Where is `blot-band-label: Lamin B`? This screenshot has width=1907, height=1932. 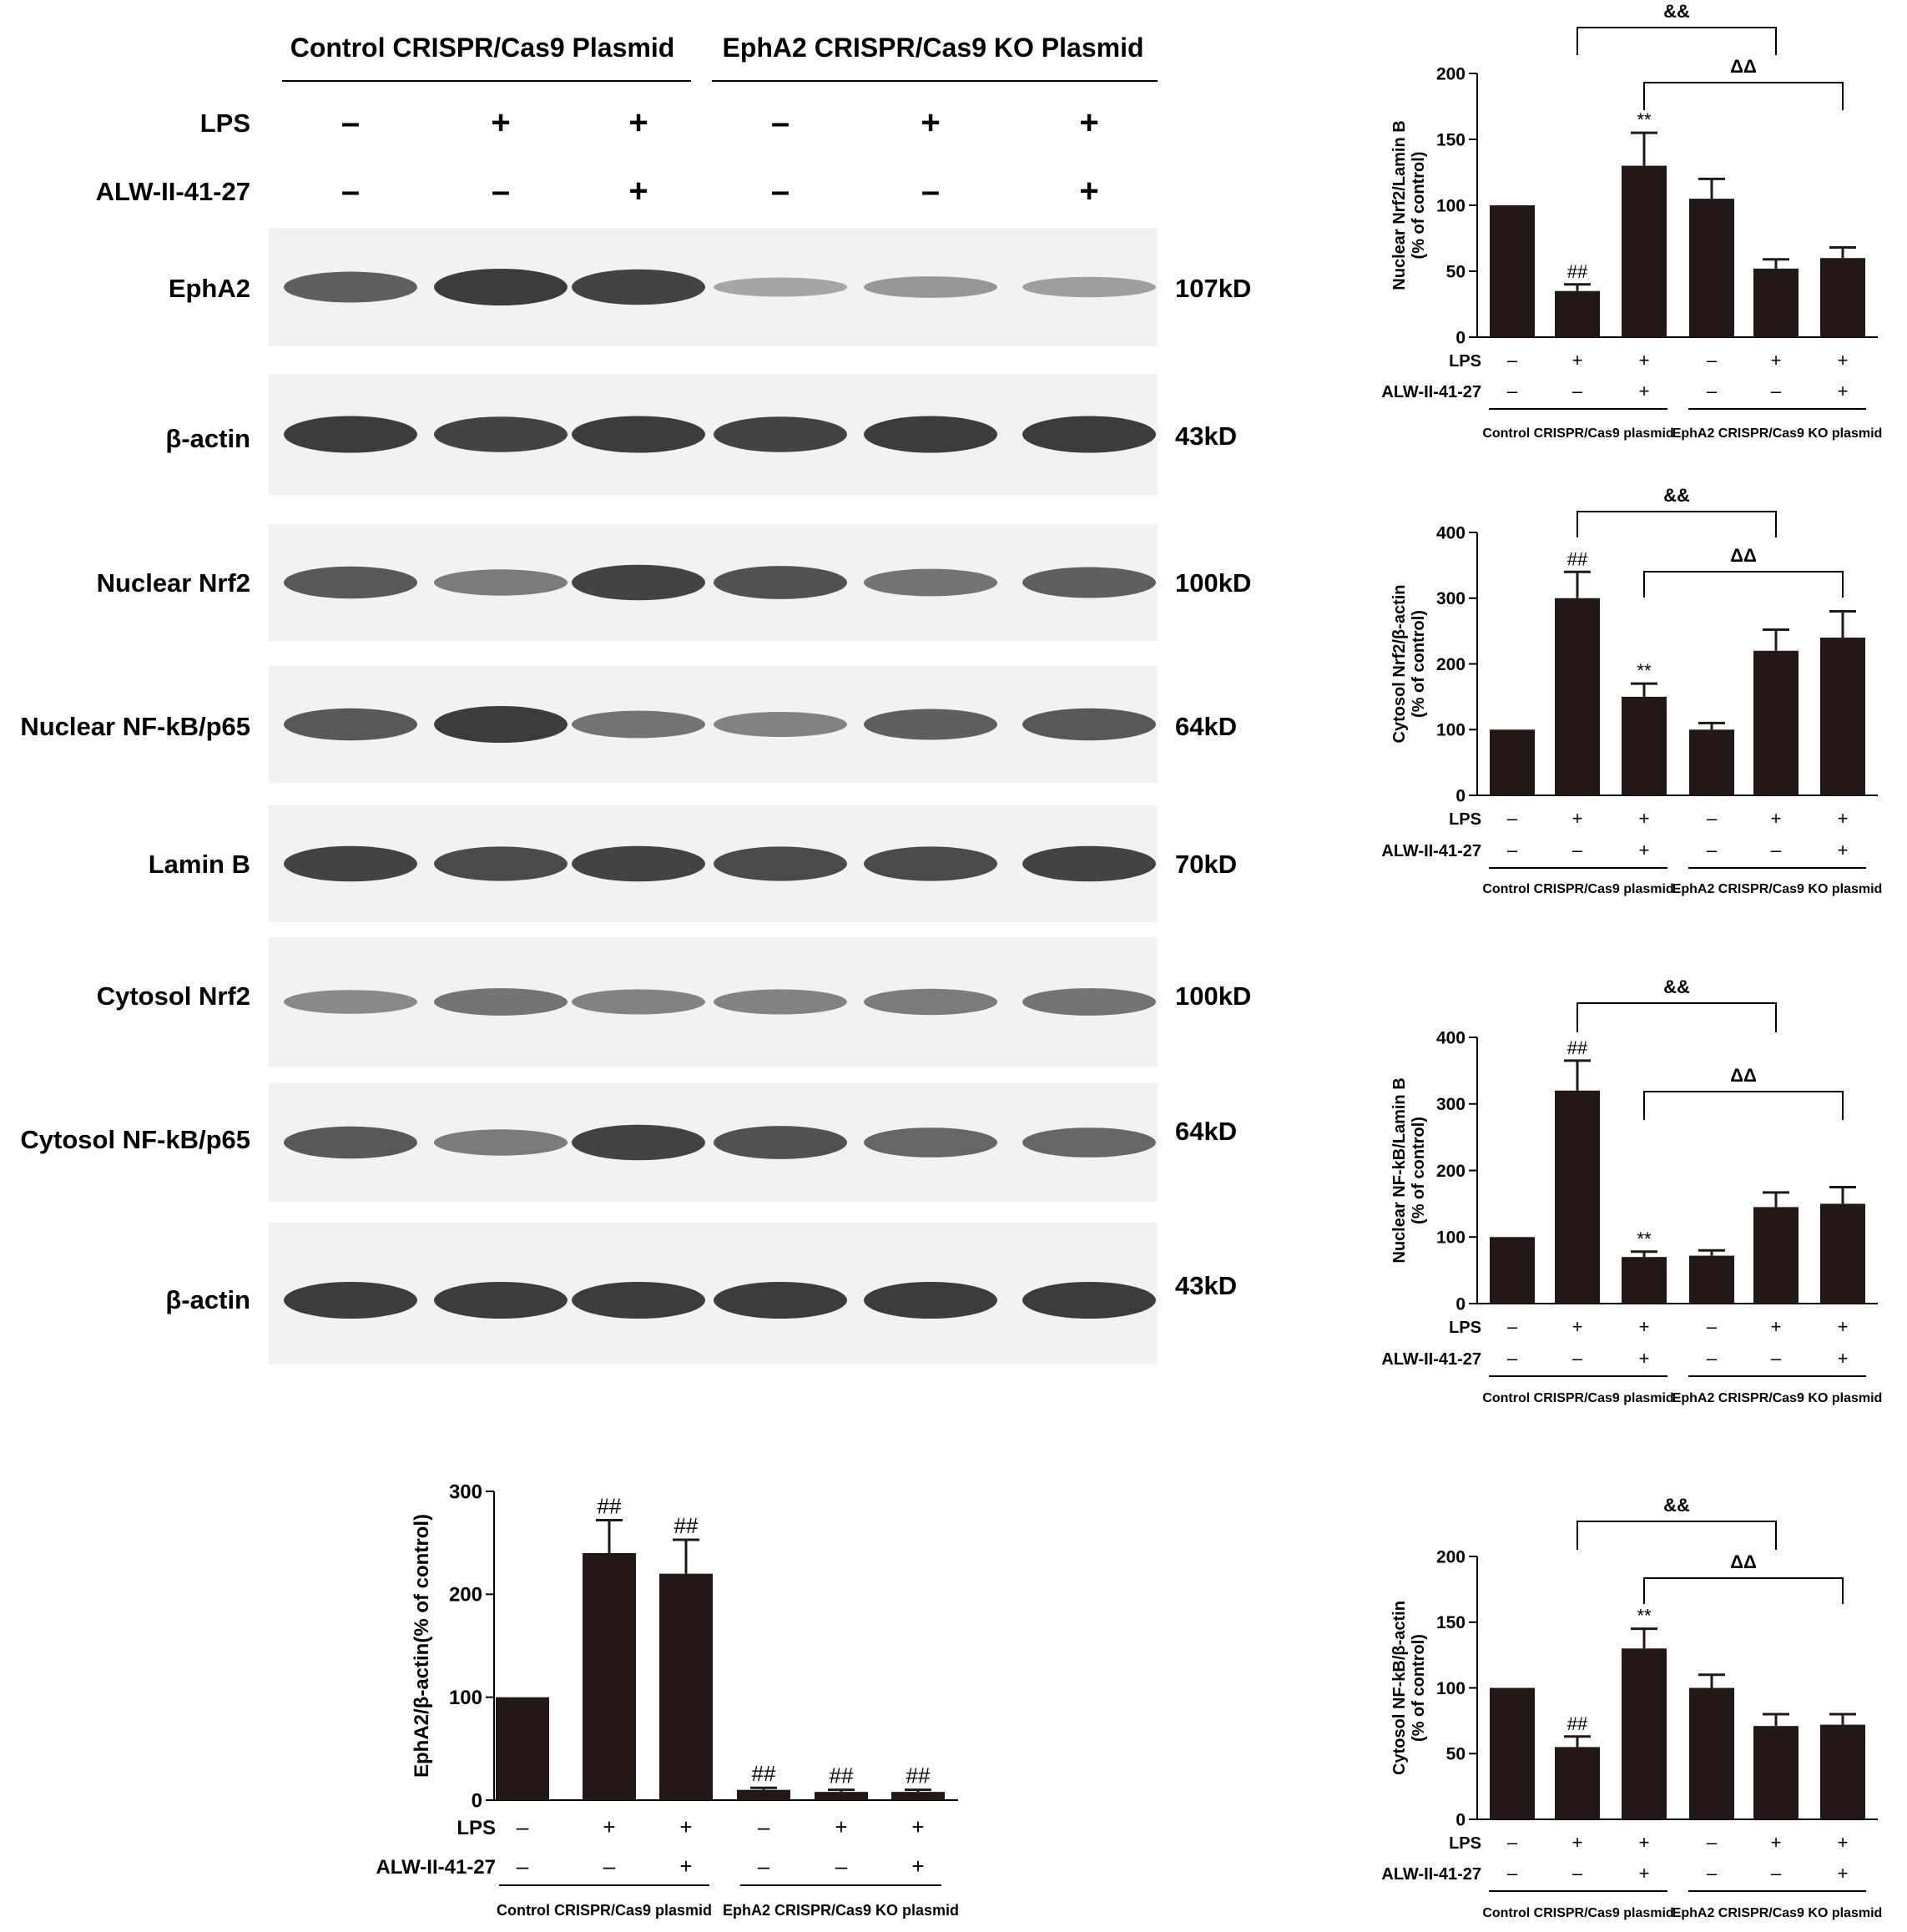
blot-band-label: Lamin B is located at coordinates (199, 865).